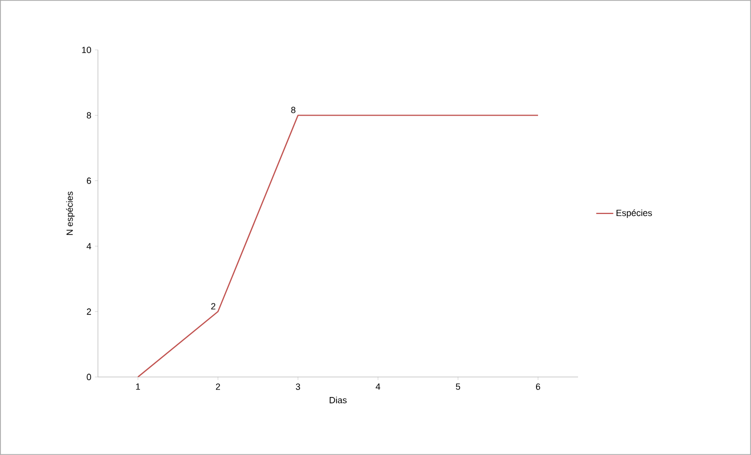 This screenshot has height=455, width=751. What do you see at coordinates (293, 110) in the screenshot?
I see `data-label: 8` at bounding box center [293, 110].